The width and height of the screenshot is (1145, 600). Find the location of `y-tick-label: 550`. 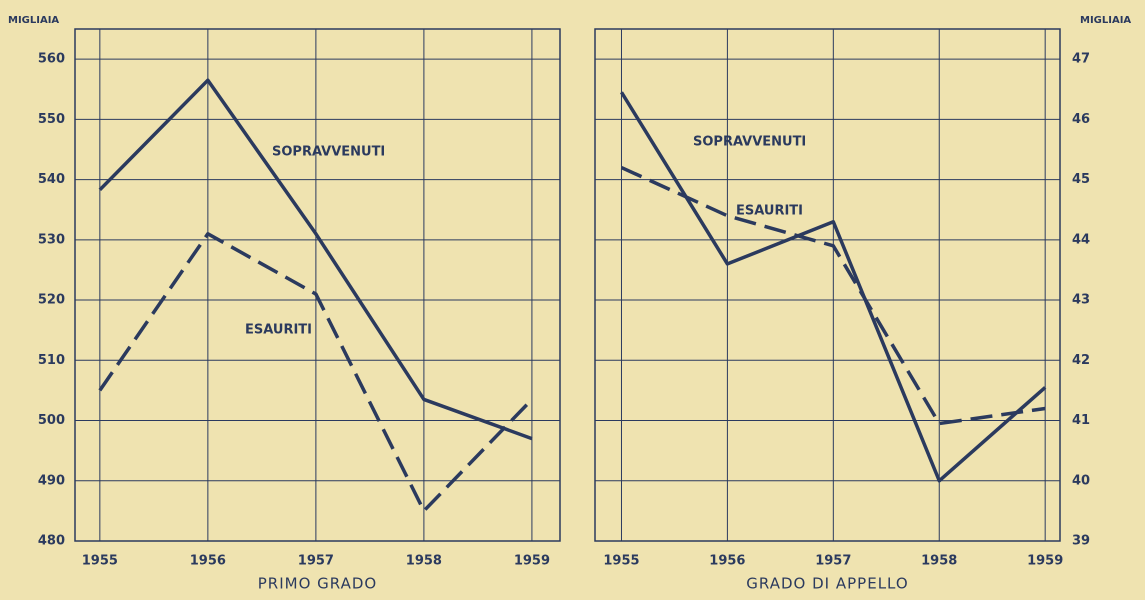

y-tick-label: 550 is located at coordinates (51, 119).